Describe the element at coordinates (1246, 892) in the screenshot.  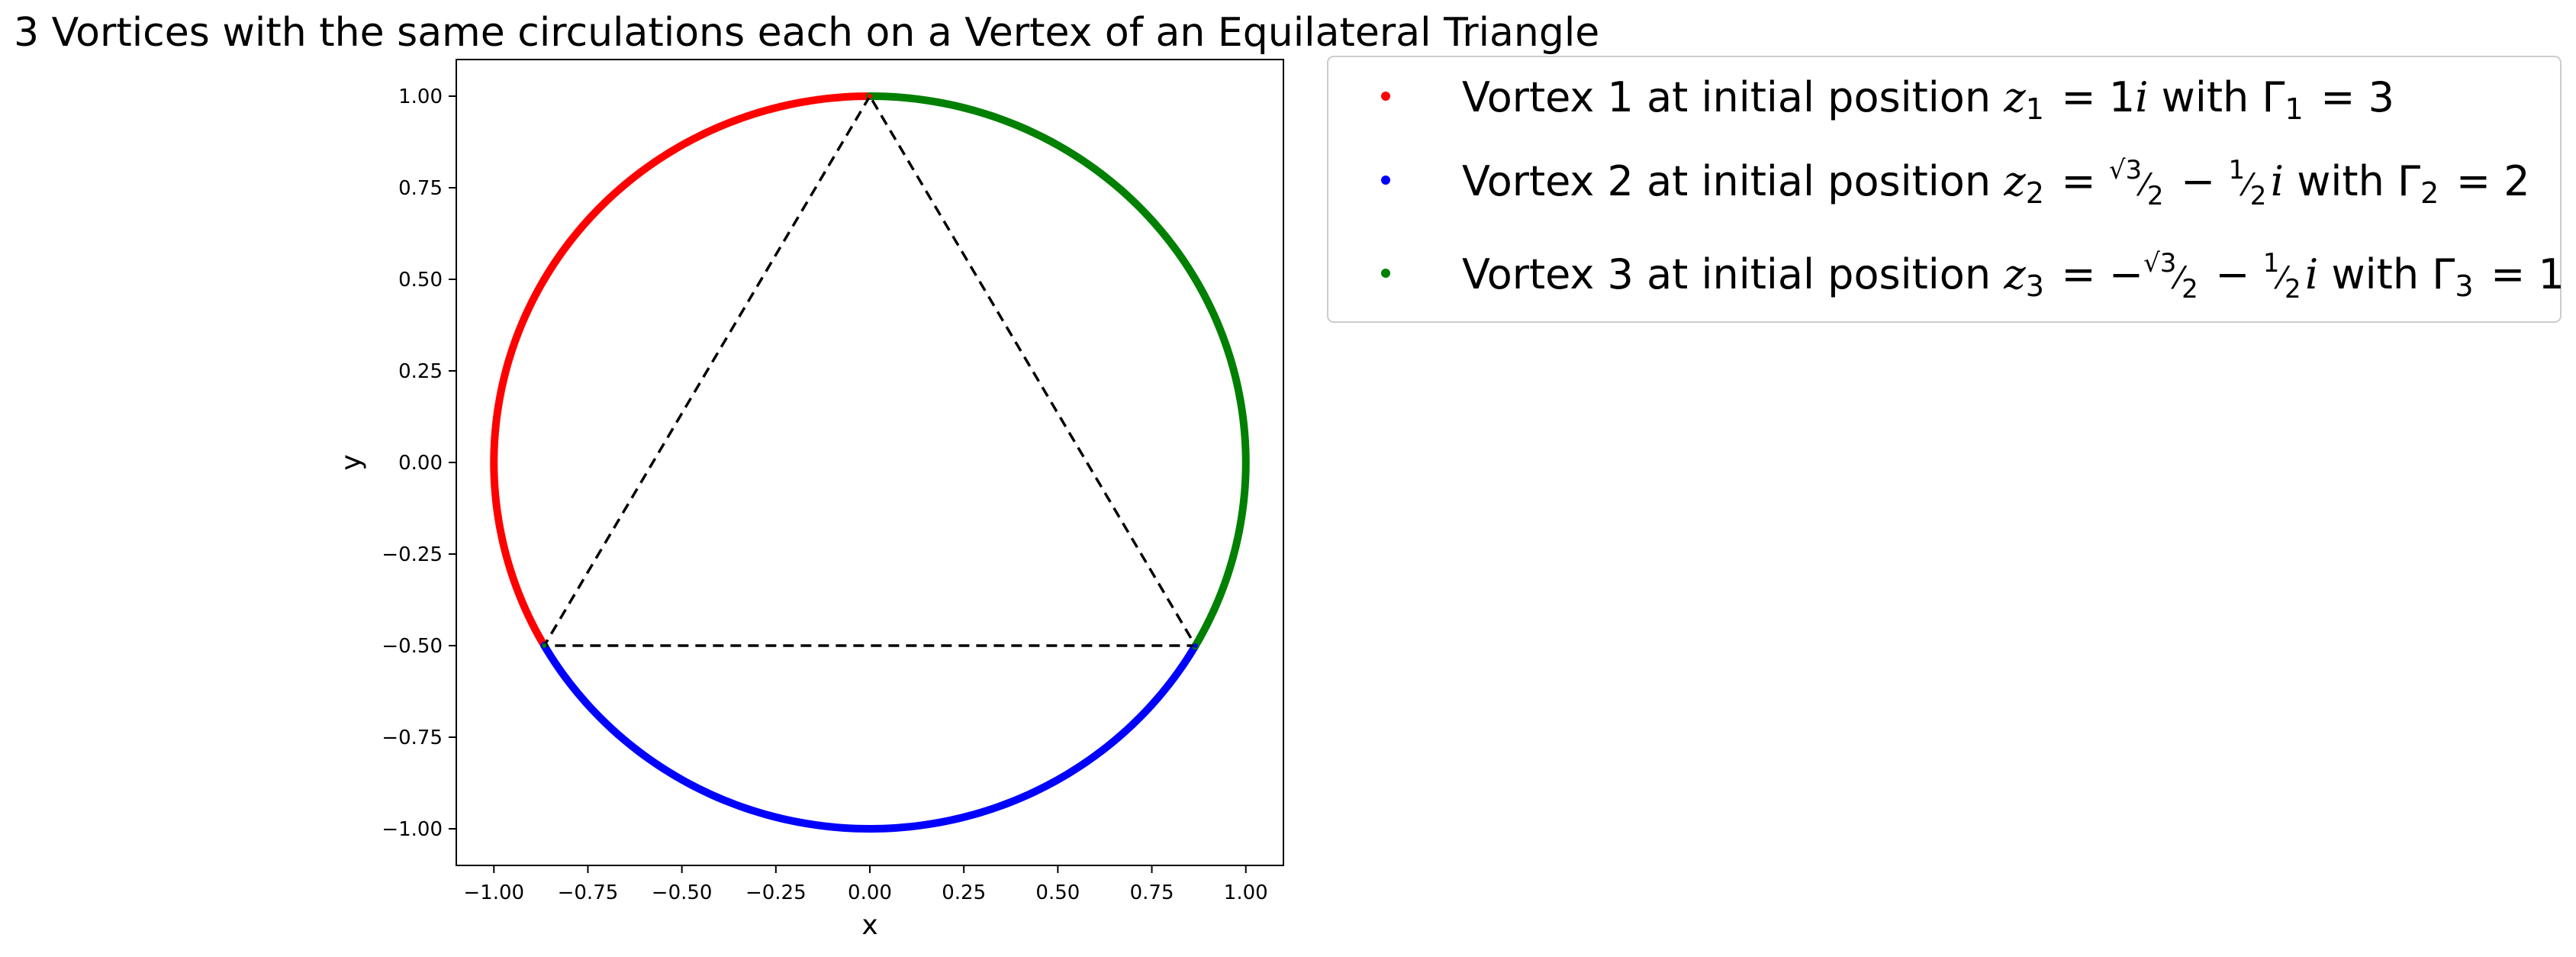
I see `x-tick-label: 1.00` at that location.